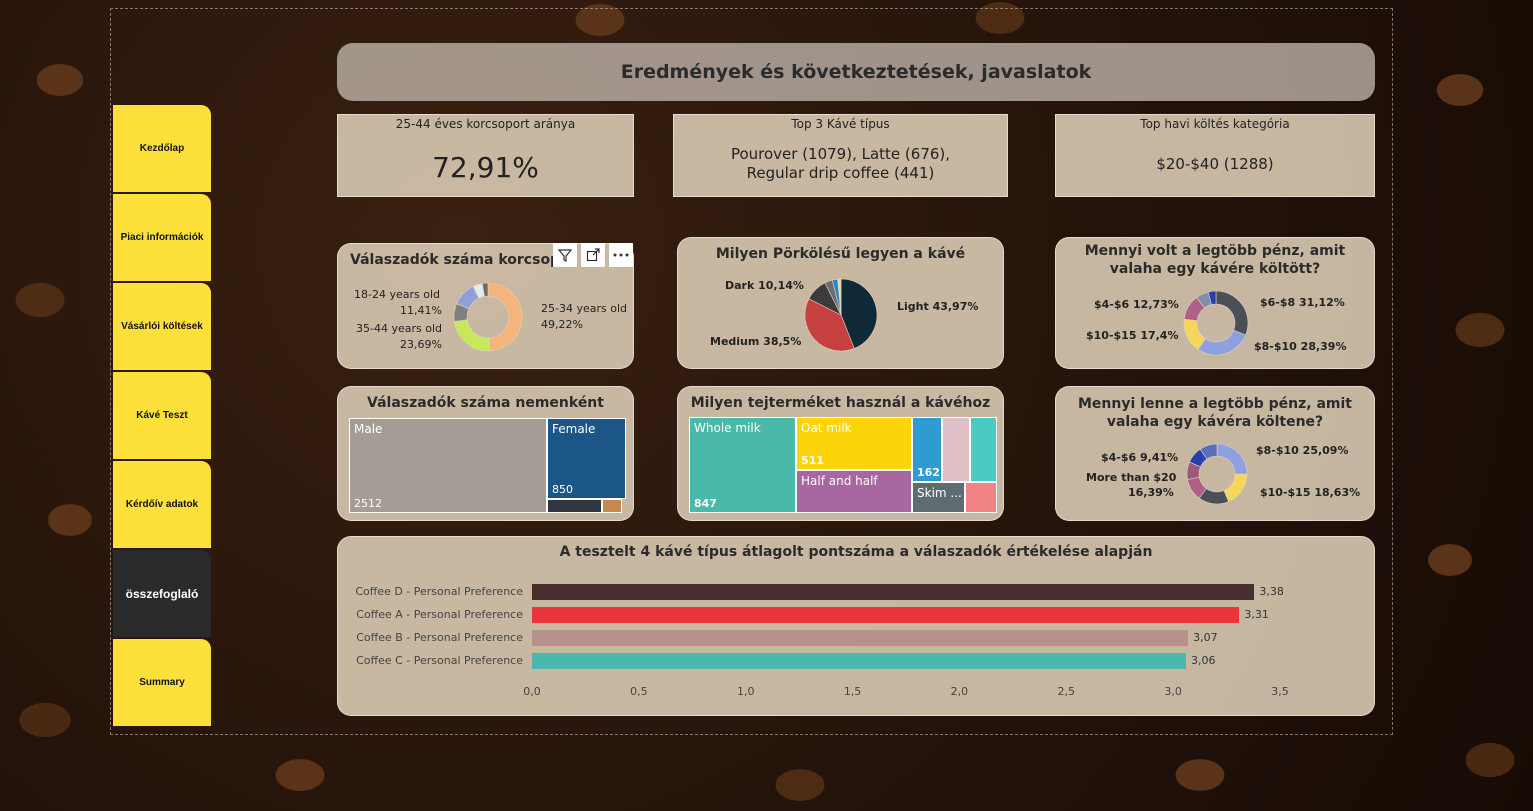  What do you see at coordinates (565, 255) in the screenshot?
I see `filter-icon` at bounding box center [565, 255].